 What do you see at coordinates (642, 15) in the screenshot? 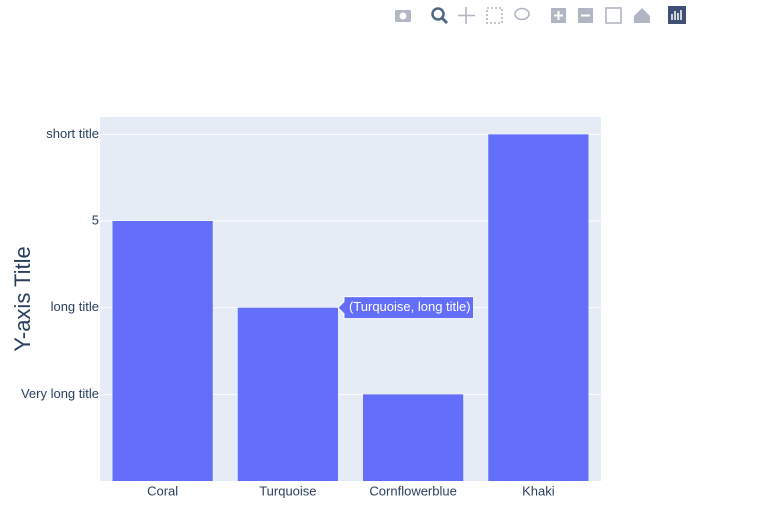
I see `reset-button` at bounding box center [642, 15].